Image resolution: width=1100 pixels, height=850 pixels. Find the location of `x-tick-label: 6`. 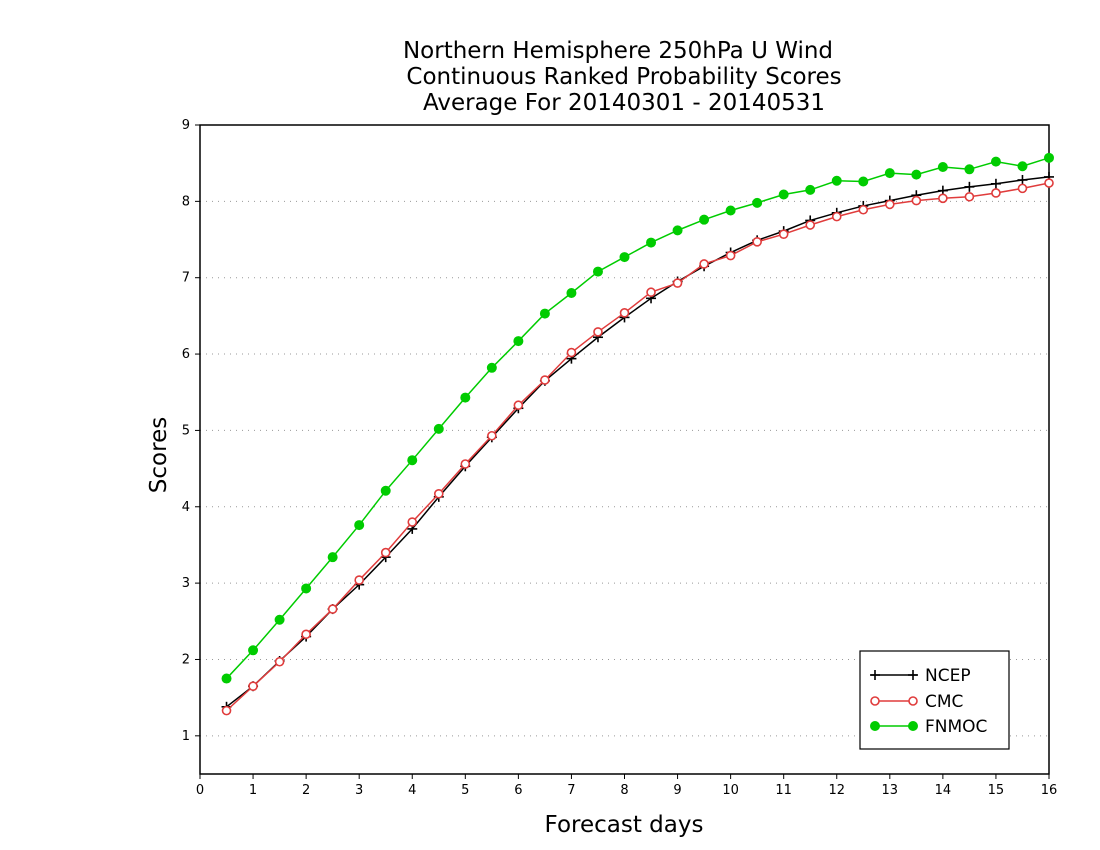

x-tick-label: 6 is located at coordinates (518, 790).